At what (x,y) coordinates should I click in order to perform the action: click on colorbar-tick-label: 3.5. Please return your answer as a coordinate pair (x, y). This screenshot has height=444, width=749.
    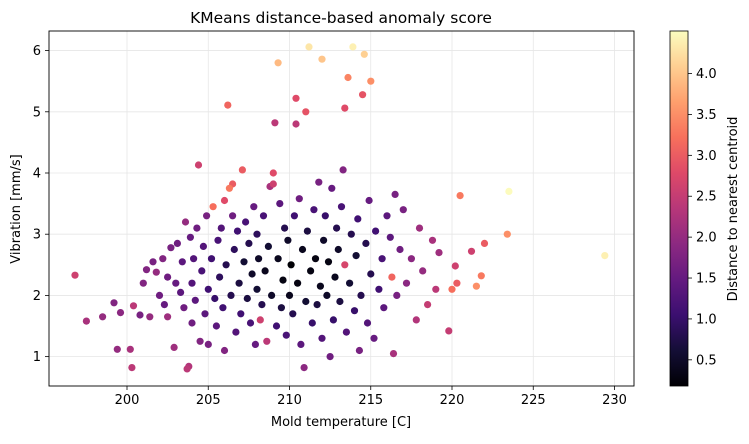
    Looking at the image, I should click on (706, 115).